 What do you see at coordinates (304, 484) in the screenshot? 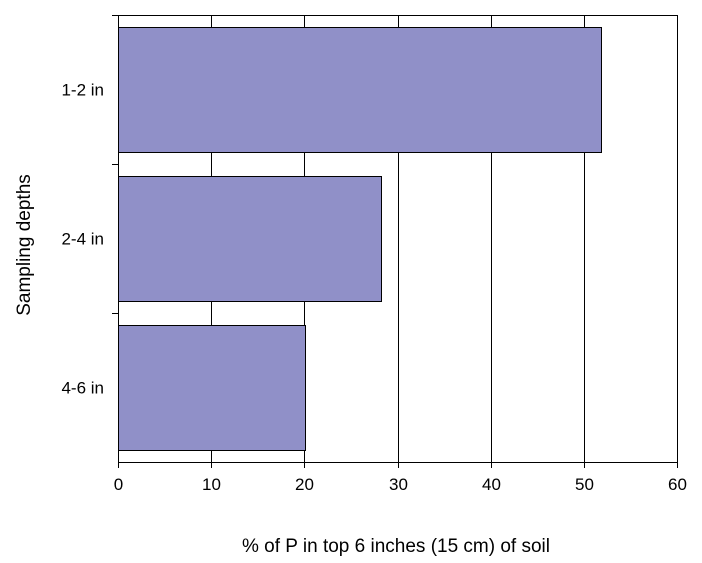
I see `x-tick-label: 20` at bounding box center [304, 484].